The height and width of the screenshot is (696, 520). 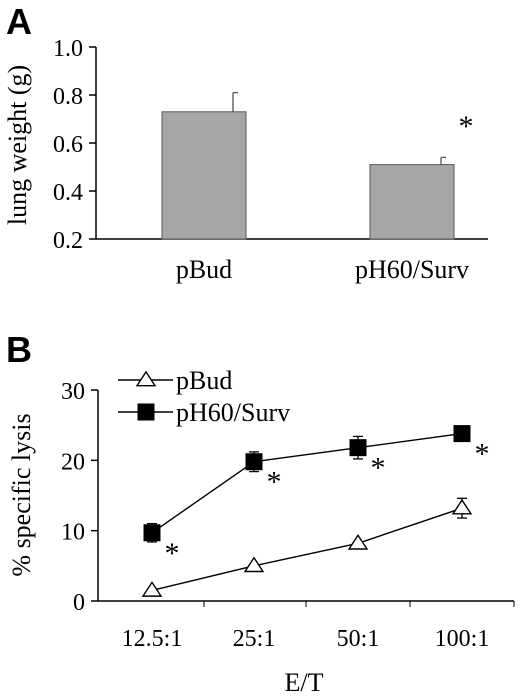 What do you see at coordinates (318, 626) in the screenshot?
I see `panel-b-x-labels: 12.5:1 25:1 50:1 100:1` at bounding box center [318, 626].